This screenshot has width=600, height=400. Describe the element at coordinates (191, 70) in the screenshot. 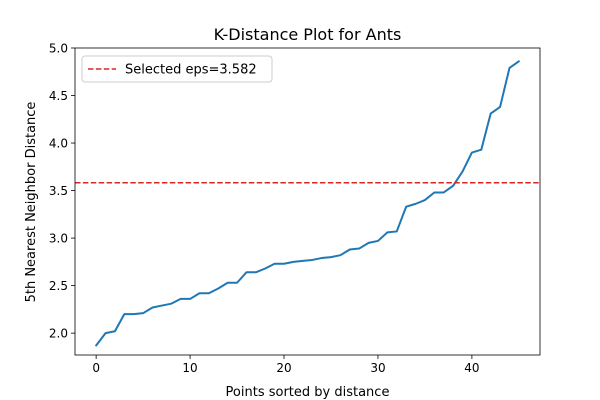

I see `legend-eps-label: Selected eps=3.582` at that location.